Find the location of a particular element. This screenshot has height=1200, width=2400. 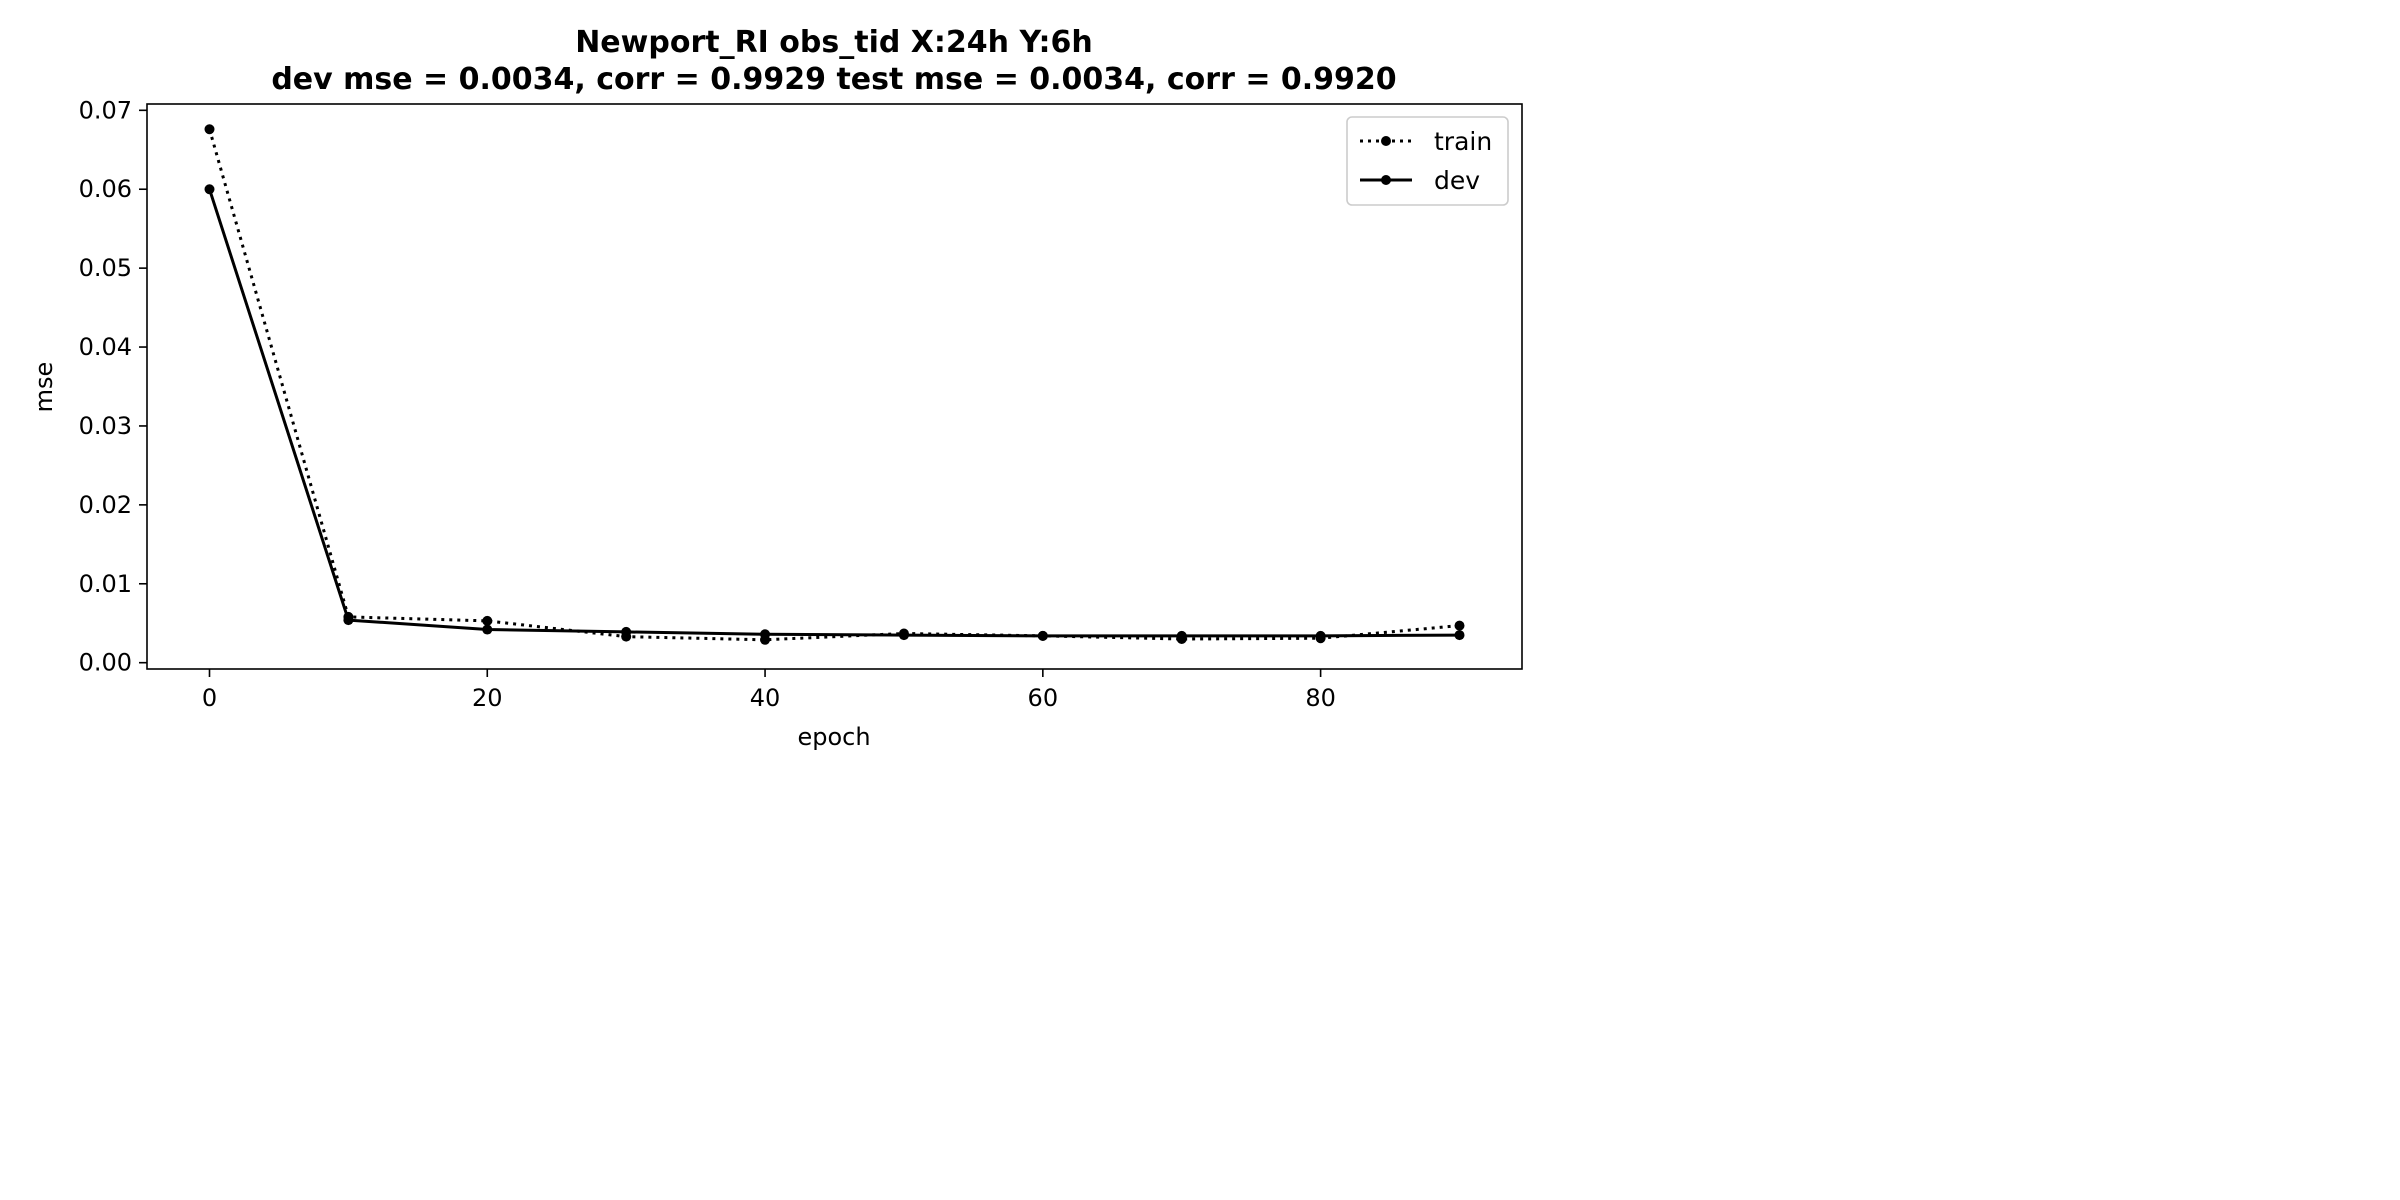

y-tick-label: 0.03 is located at coordinates (105, 426).